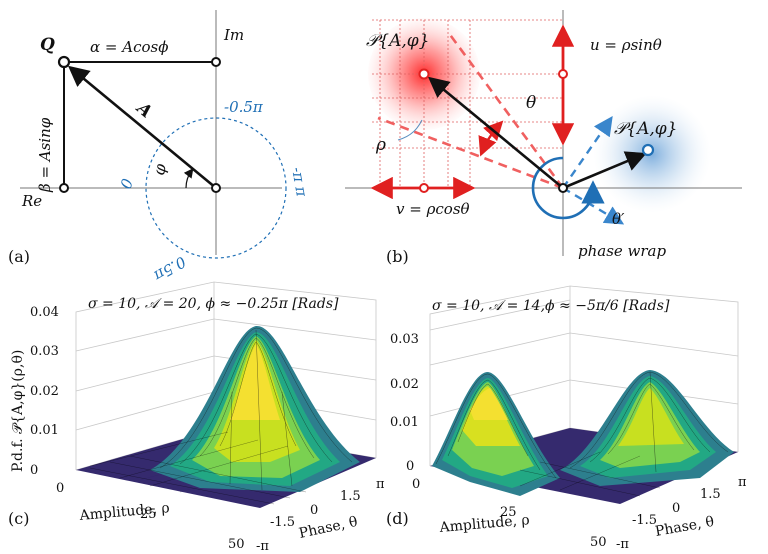  Describe the element at coordinates (598, 542) in the screenshot. I see `d-rho-tick: 50` at that location.